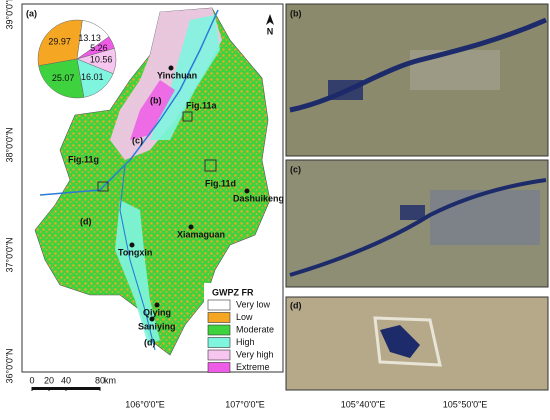 Image resolution: width=550 pixels, height=420 pixels. I want to click on scale-label: 40, so click(66, 380).